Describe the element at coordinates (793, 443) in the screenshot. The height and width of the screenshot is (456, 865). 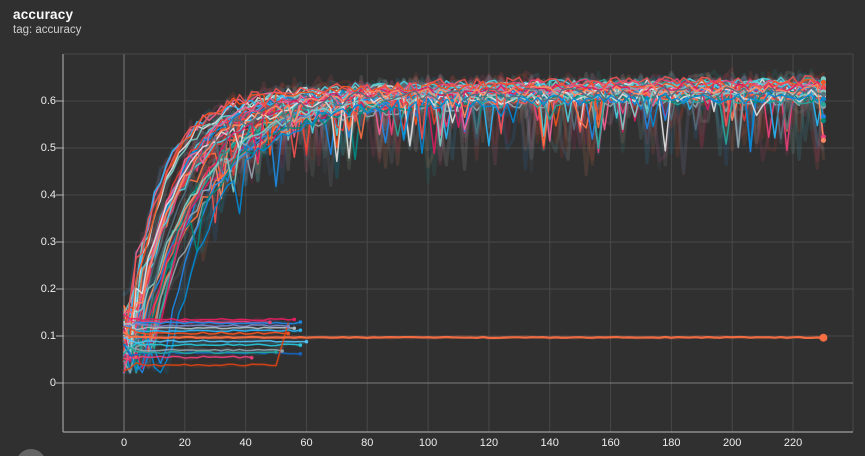
I see `x-tick-label: 220` at that location.